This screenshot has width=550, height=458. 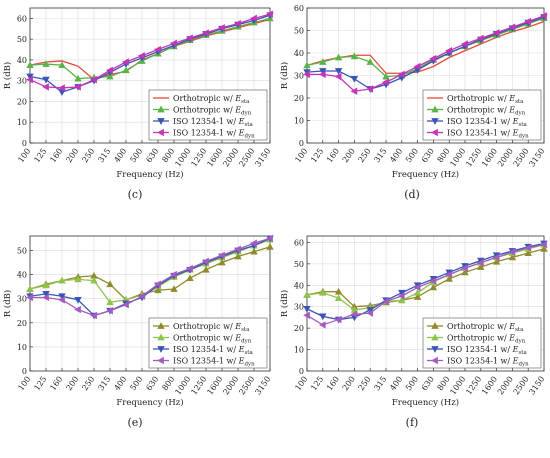 I want to click on x-tick-label: 125, so click(x=40, y=384).